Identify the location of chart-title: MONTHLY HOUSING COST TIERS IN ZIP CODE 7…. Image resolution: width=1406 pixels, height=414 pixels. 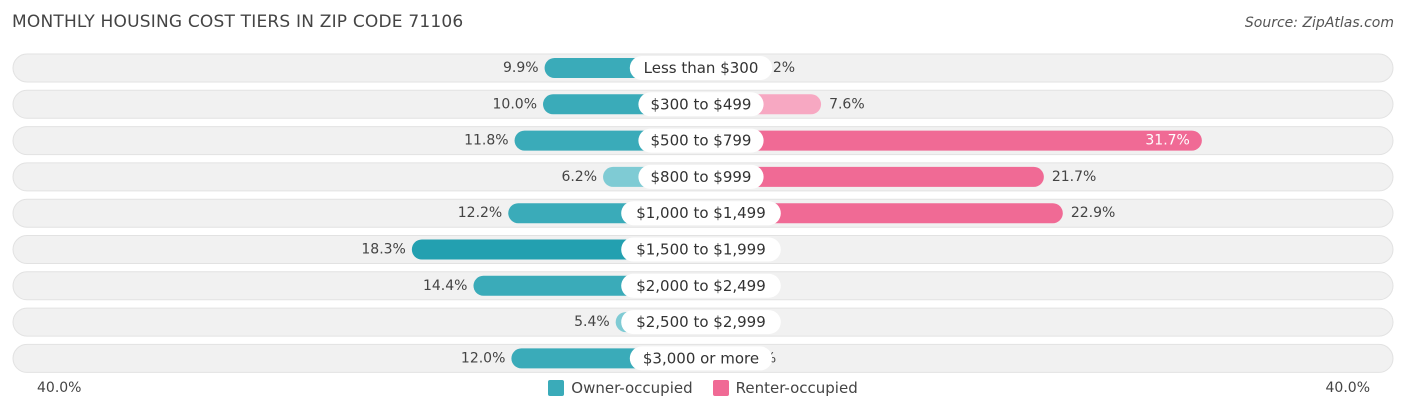
(238, 22).